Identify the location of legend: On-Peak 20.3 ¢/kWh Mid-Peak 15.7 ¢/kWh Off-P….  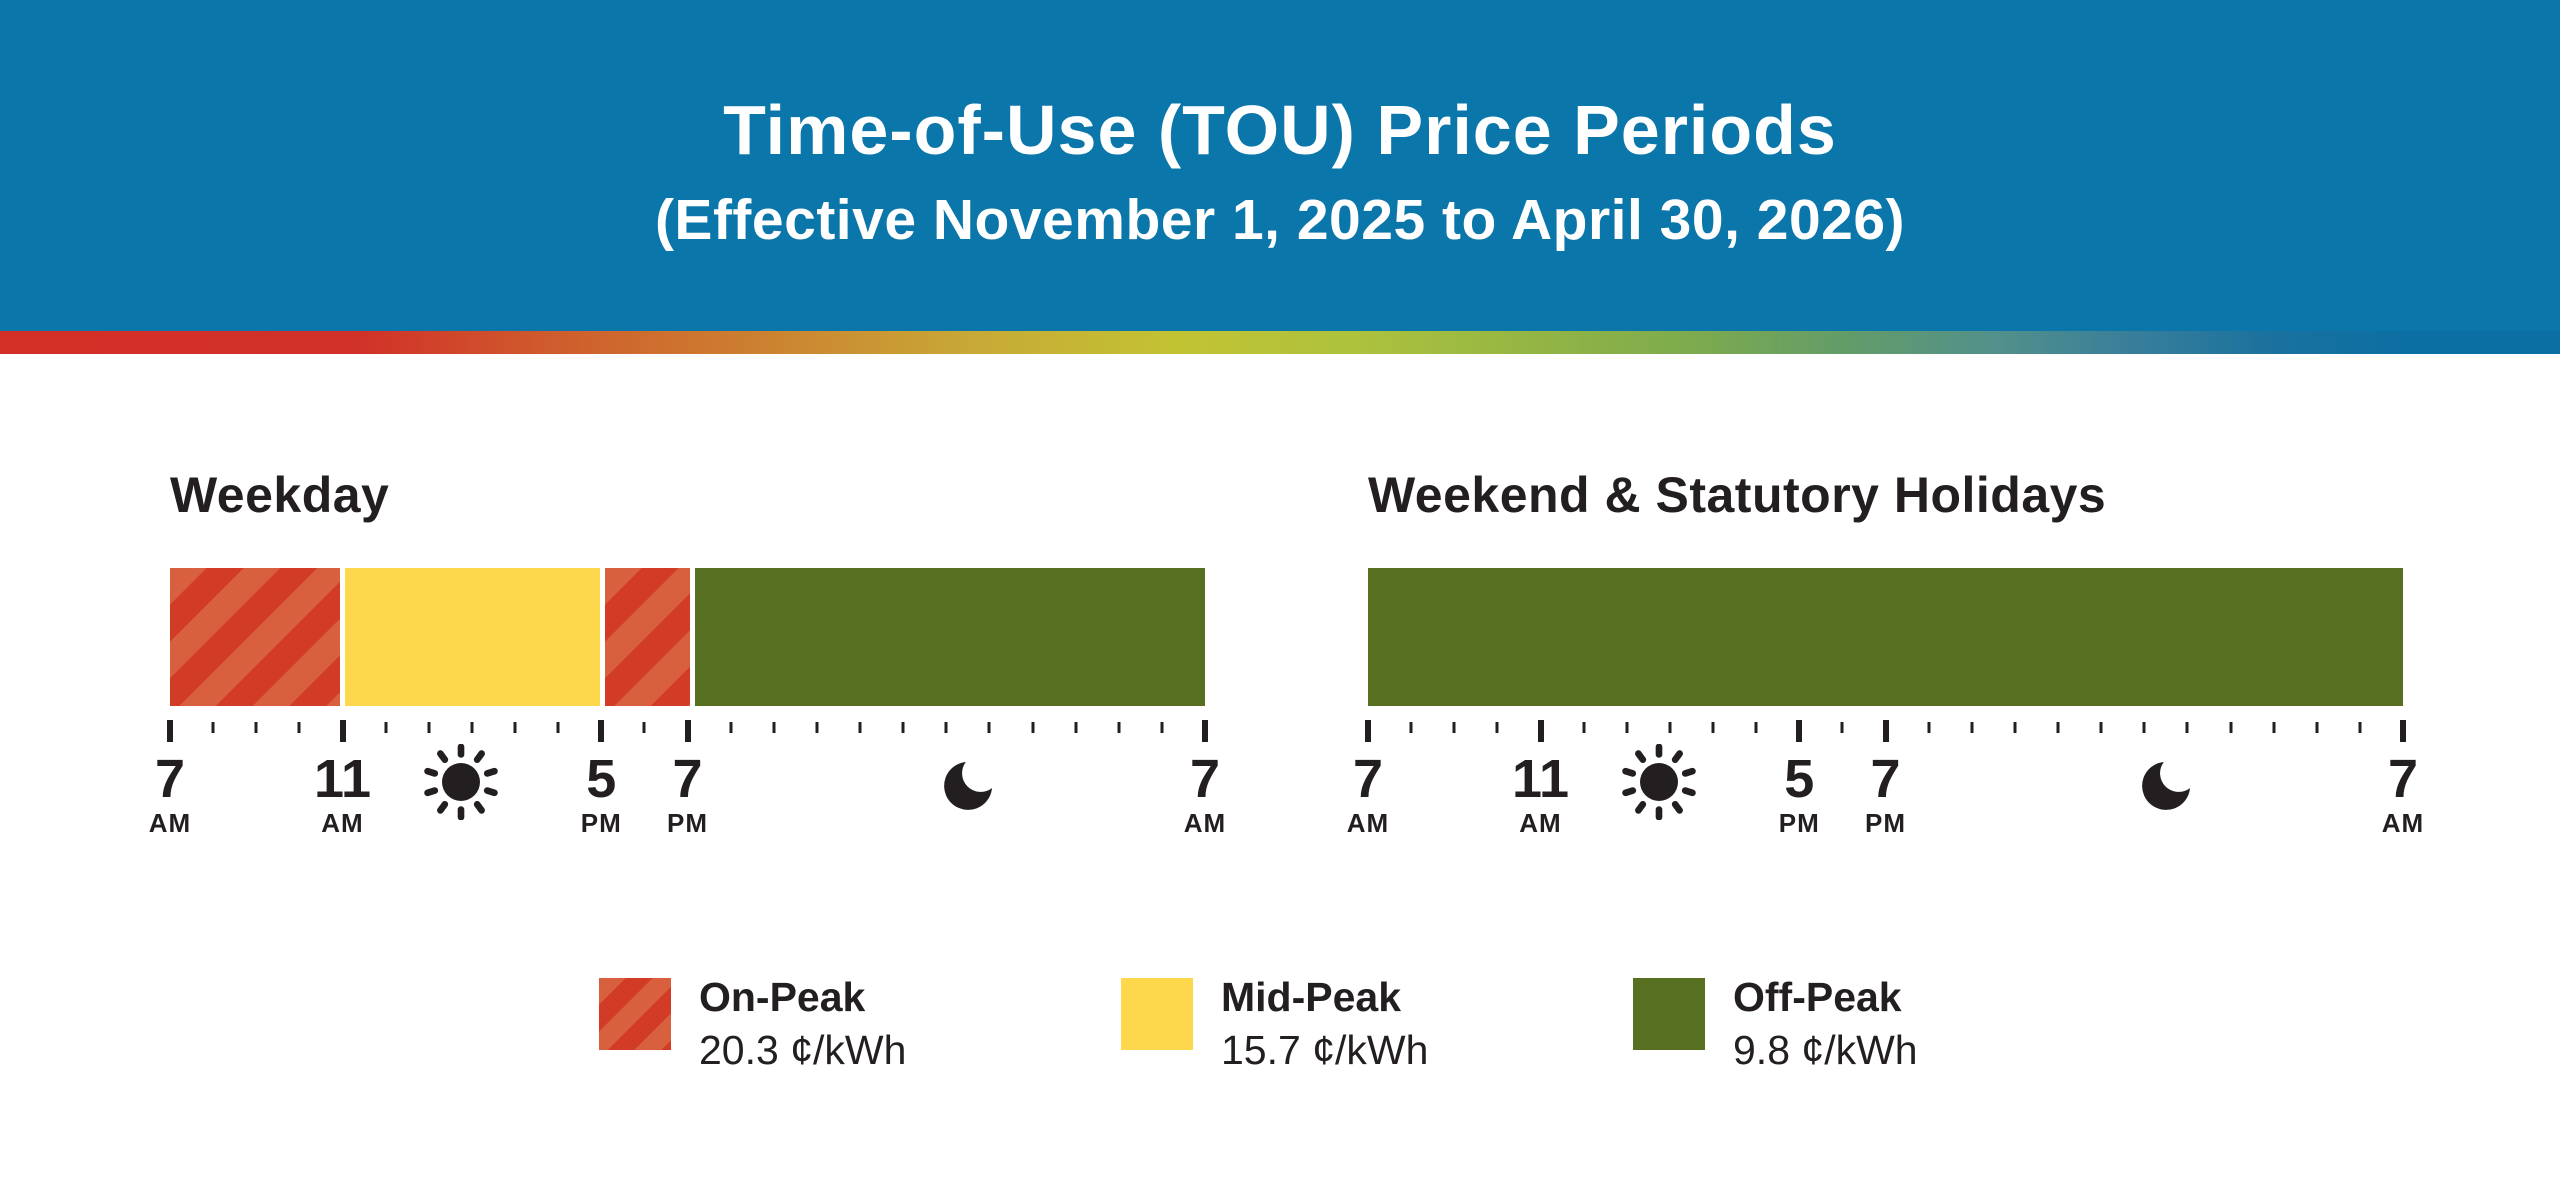
(1280, 1044).